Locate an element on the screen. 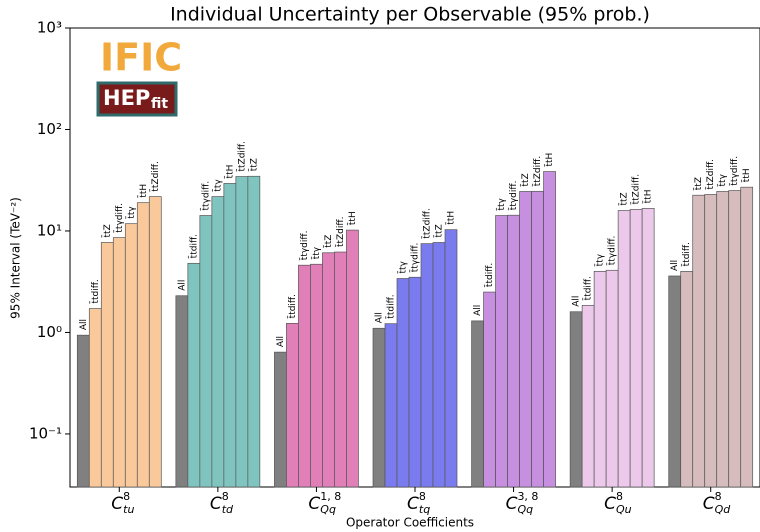 This screenshot has height=532, width=760. x-tick-label: C1, 8 Qq is located at coordinates (324, 503).